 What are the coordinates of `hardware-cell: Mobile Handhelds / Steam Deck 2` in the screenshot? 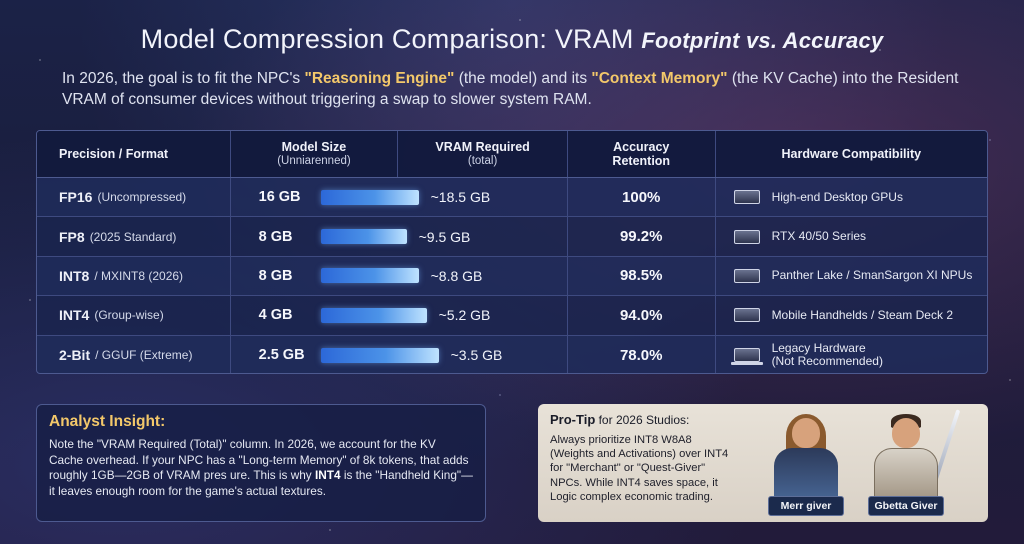 It's located at (851, 315).